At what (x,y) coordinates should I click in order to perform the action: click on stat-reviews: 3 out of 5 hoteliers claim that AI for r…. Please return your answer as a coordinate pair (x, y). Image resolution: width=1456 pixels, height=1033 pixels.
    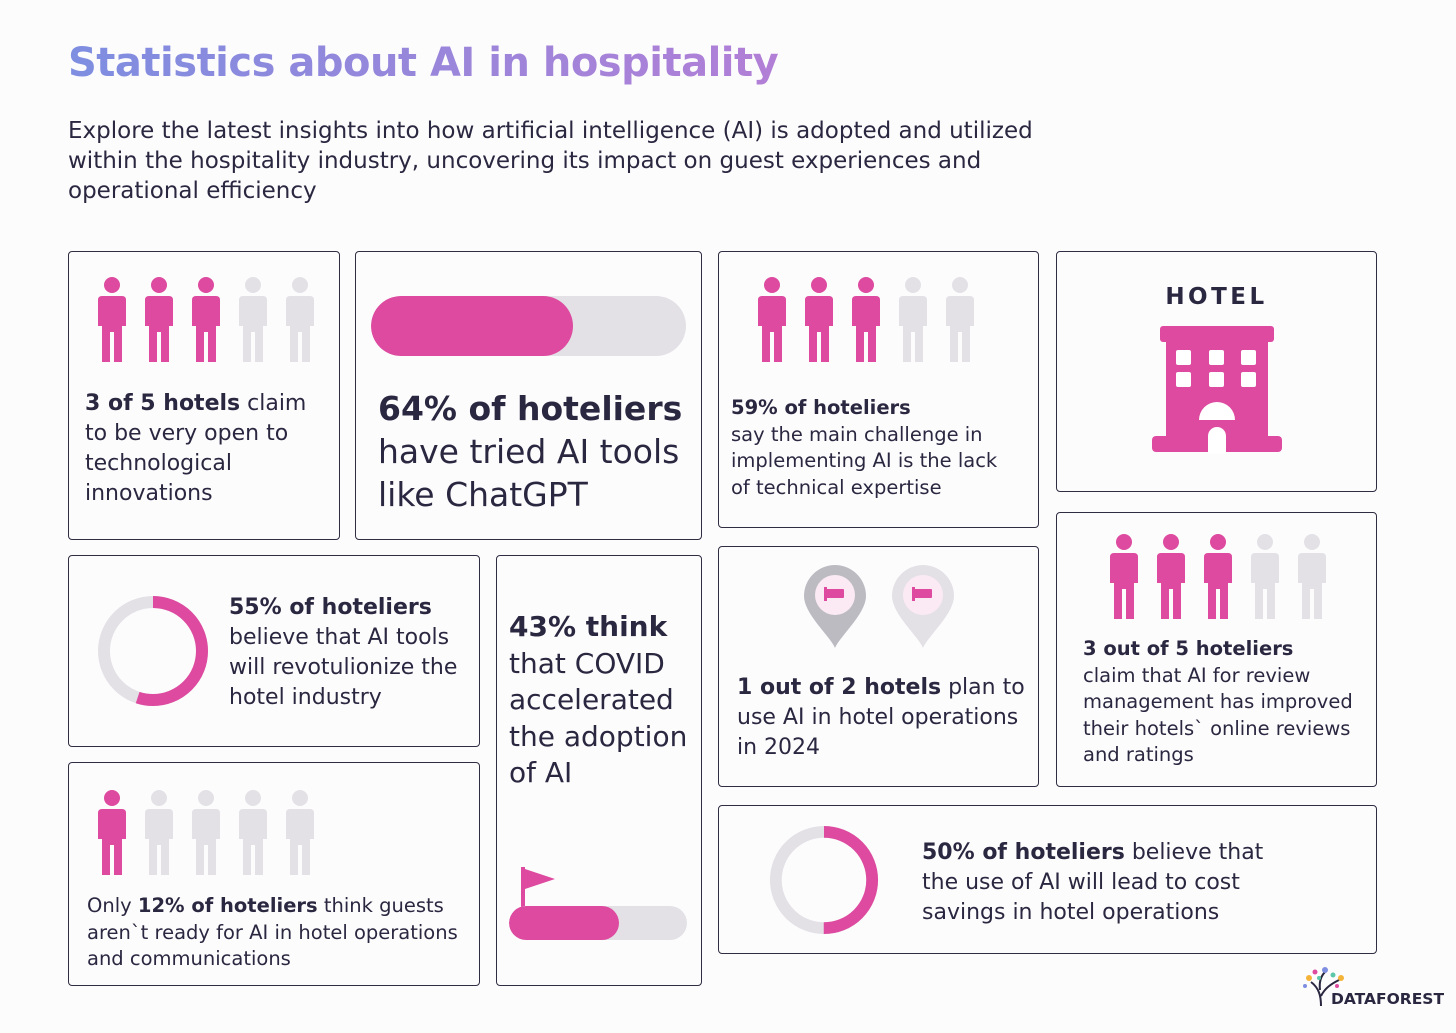
    Looking at the image, I should click on (1229, 702).